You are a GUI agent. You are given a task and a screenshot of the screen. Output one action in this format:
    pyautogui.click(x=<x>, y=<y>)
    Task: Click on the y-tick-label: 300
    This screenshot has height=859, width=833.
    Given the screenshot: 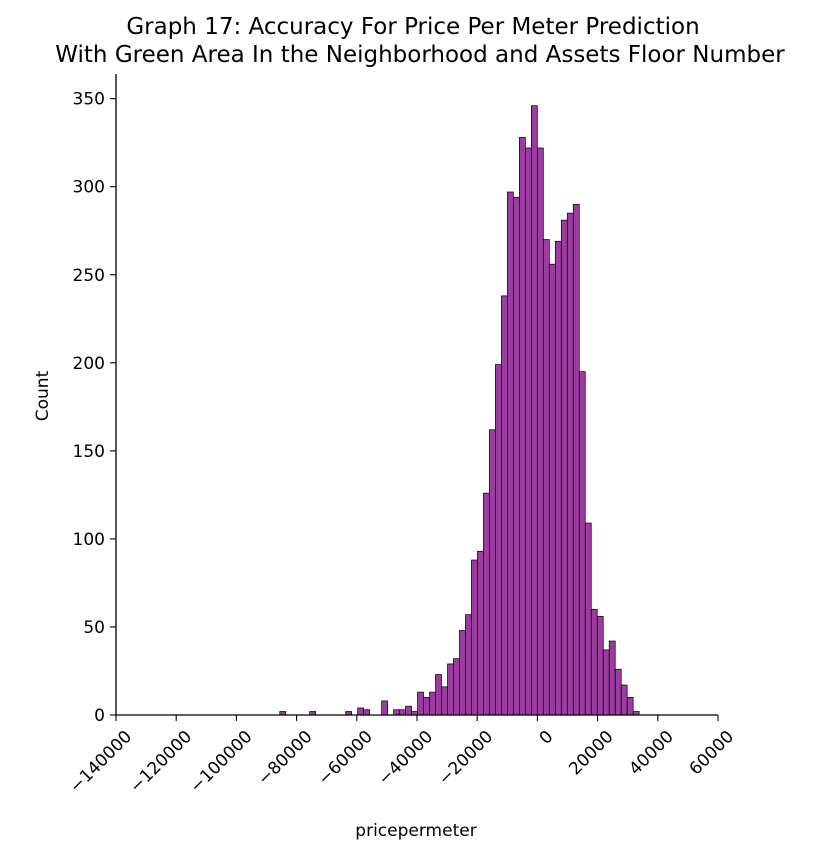 What is the action you would take?
    pyautogui.click(x=89, y=188)
    